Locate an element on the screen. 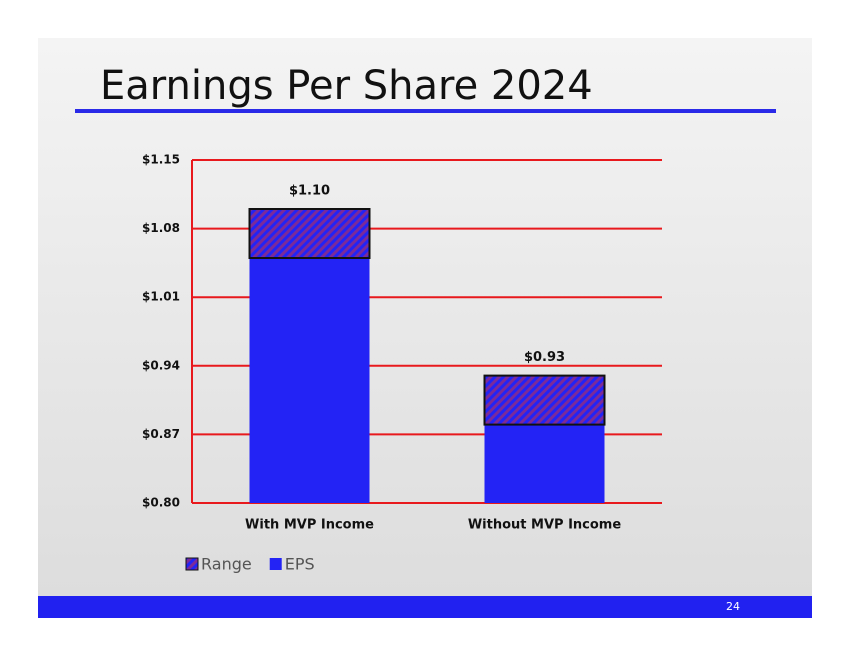 The width and height of the screenshot is (850, 661). y-tick-label: $0.80 is located at coordinates (161, 503).